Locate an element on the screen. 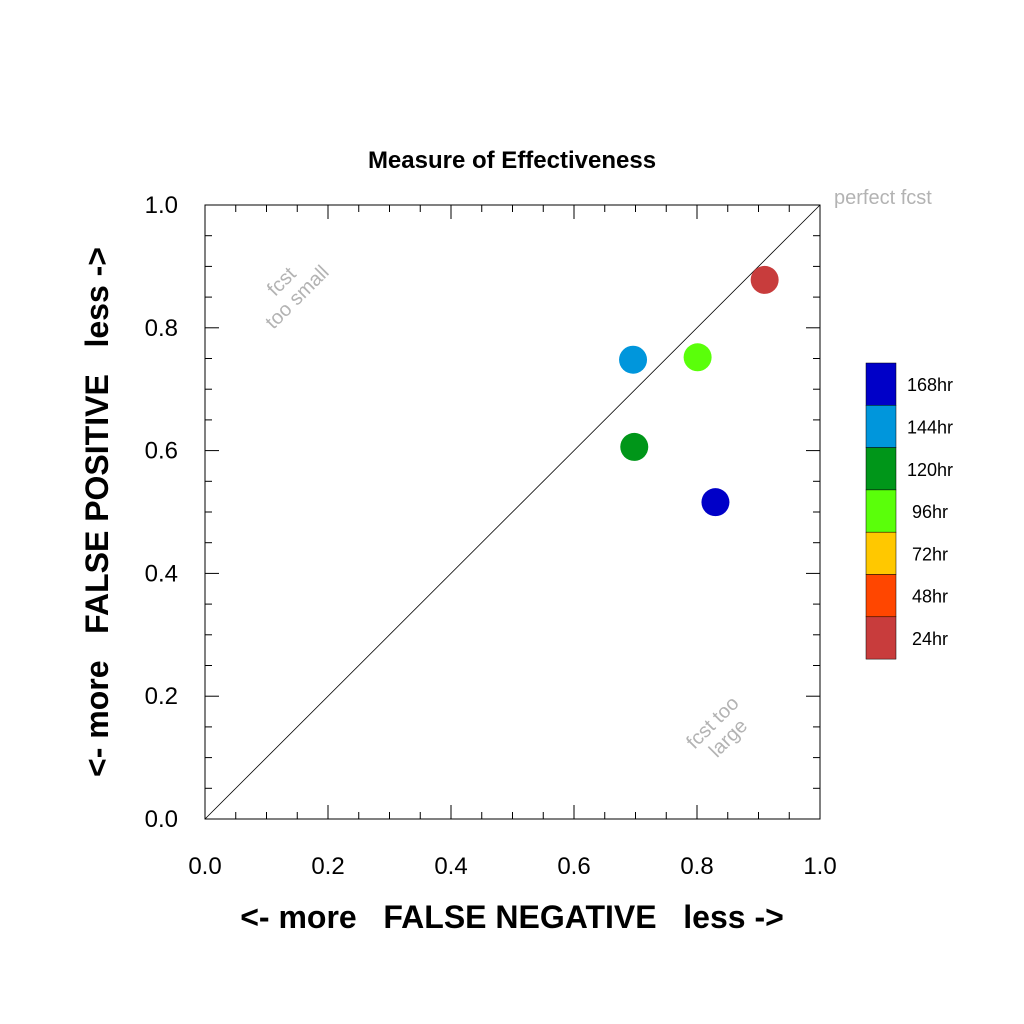 This screenshot has width=1024, height=1024. too-small-annotation: fcst too small is located at coordinates (297, 297).